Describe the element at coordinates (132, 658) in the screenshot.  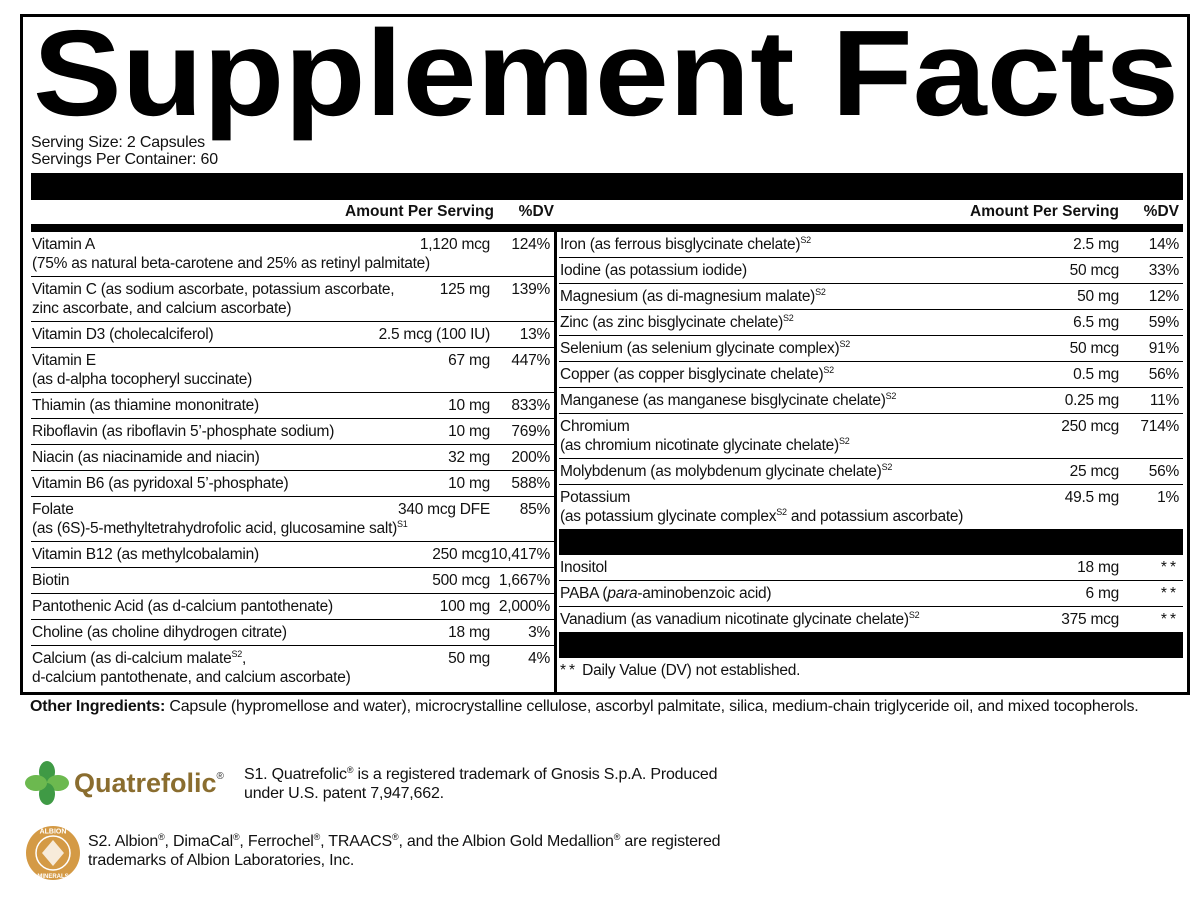
I see `text: Calcium (as di-calcium malate` at that location.